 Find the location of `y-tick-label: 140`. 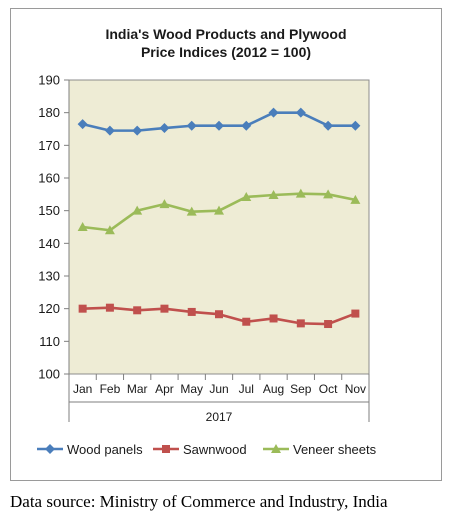

y-tick-label: 140 is located at coordinates (49, 243).